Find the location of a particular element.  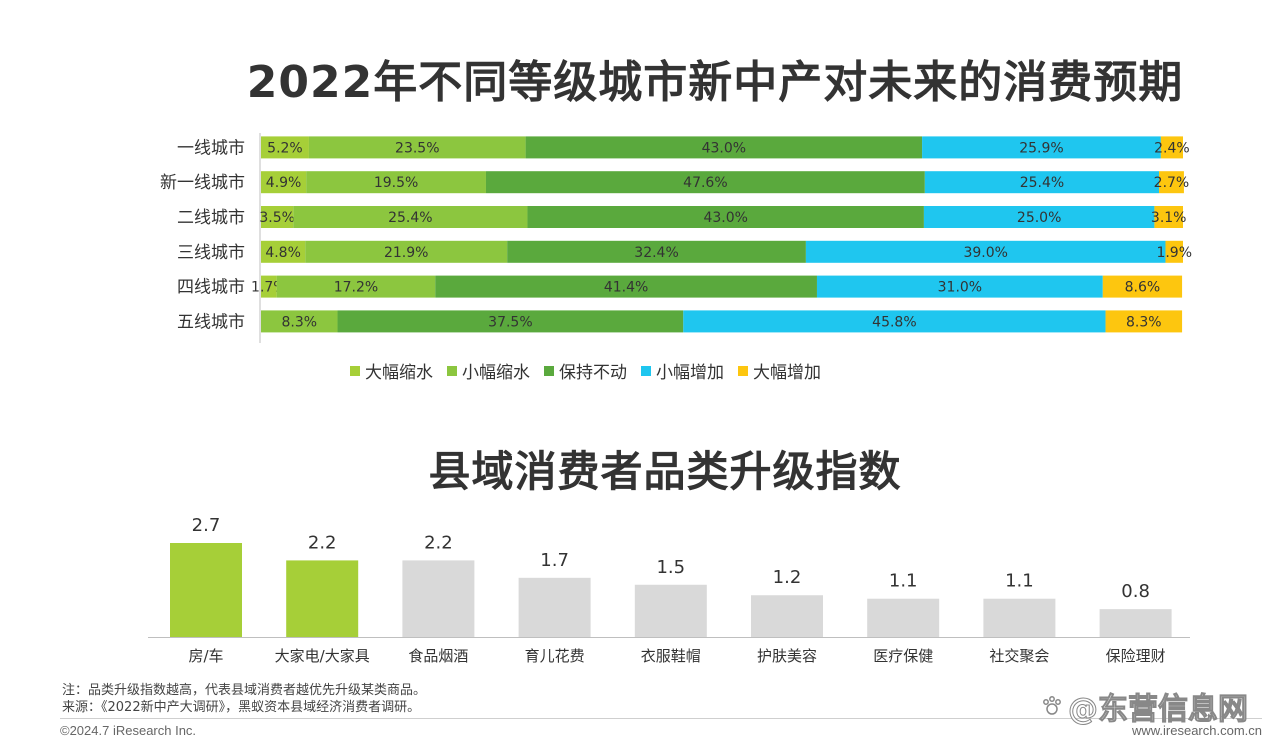

chart-source: 来源：《2022新中产大调研》，黑蚁资本县域经济消费者调研。 is located at coordinates (241, 707).